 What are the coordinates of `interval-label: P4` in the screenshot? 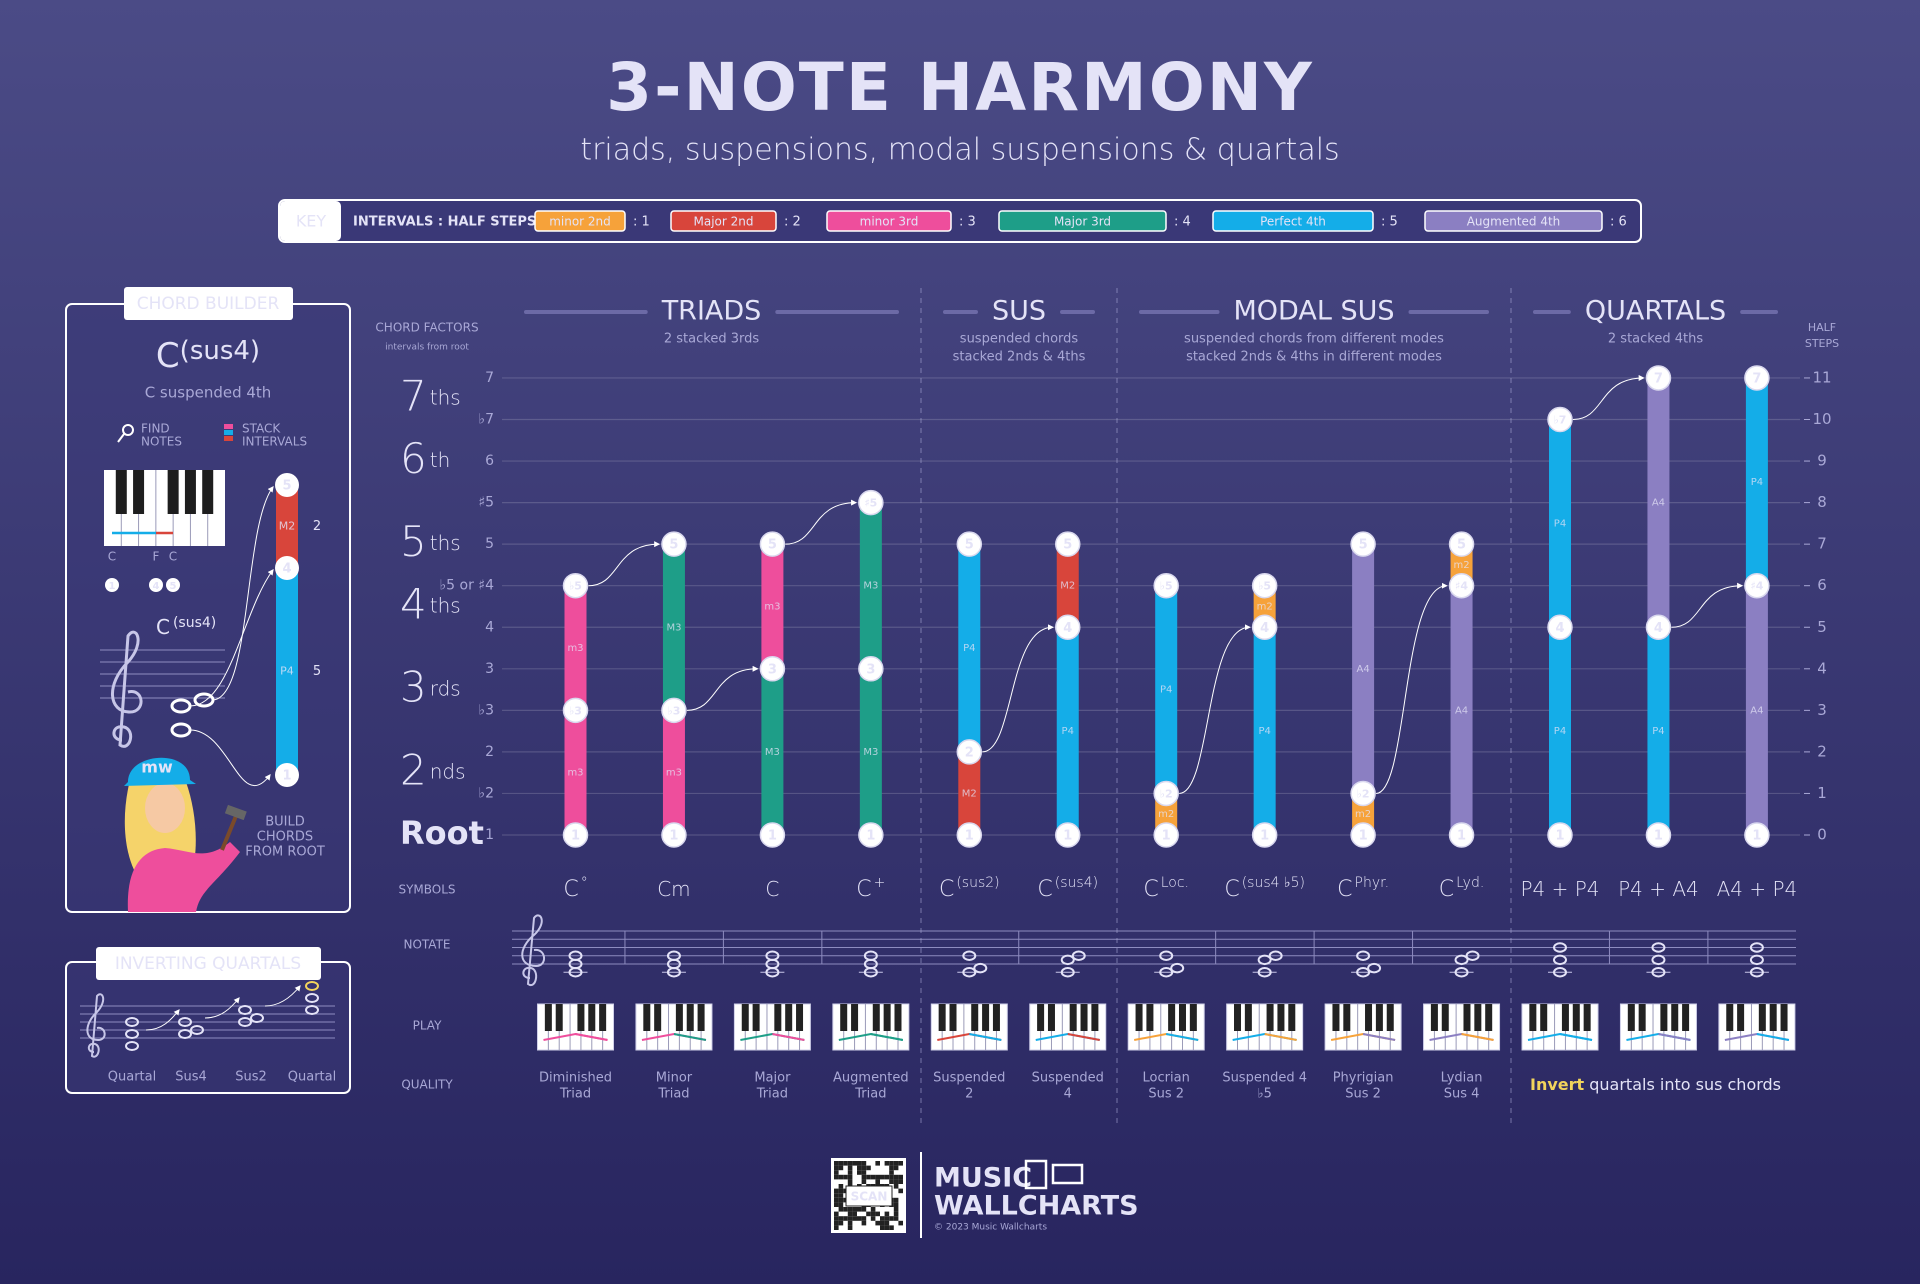 It's located at (1068, 731).